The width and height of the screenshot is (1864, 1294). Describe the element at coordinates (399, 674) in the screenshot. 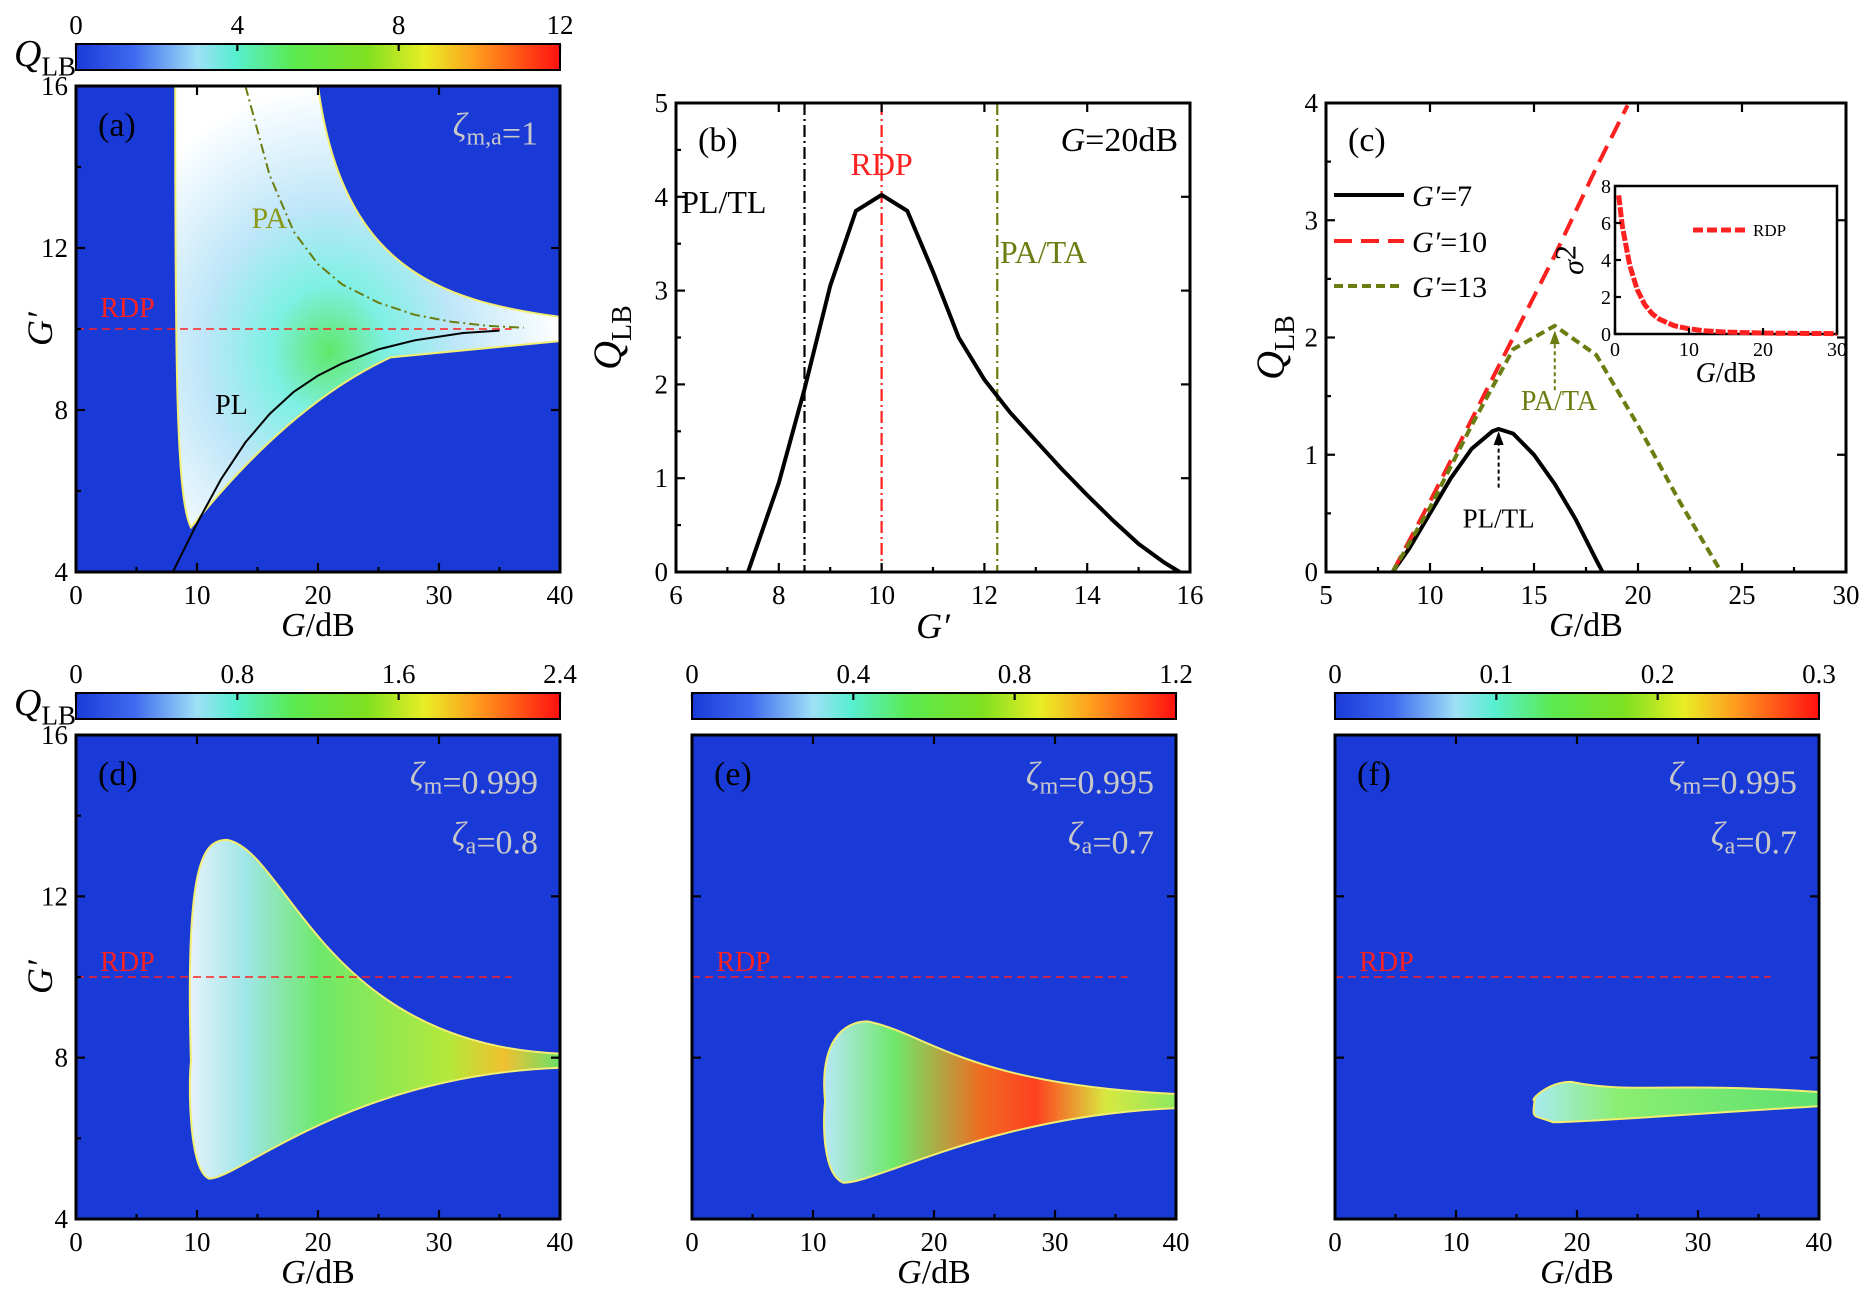

I see `colorbar-tick-label: 1.6` at that location.